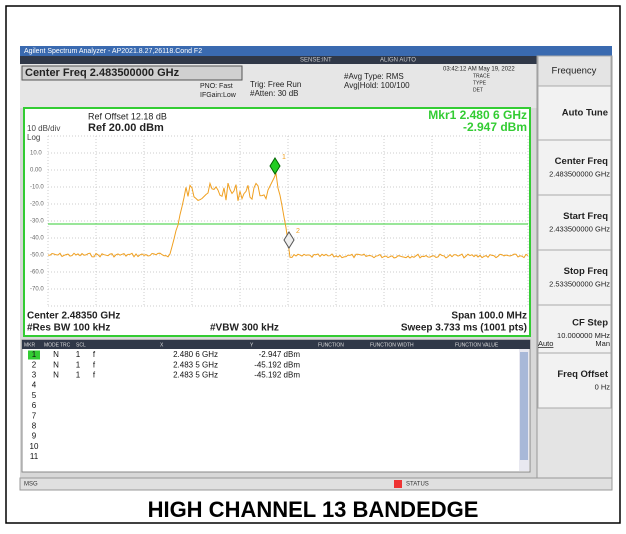  Describe the element at coordinates (43, 128) in the screenshot. I see `scale: 10 dB/div` at that location.